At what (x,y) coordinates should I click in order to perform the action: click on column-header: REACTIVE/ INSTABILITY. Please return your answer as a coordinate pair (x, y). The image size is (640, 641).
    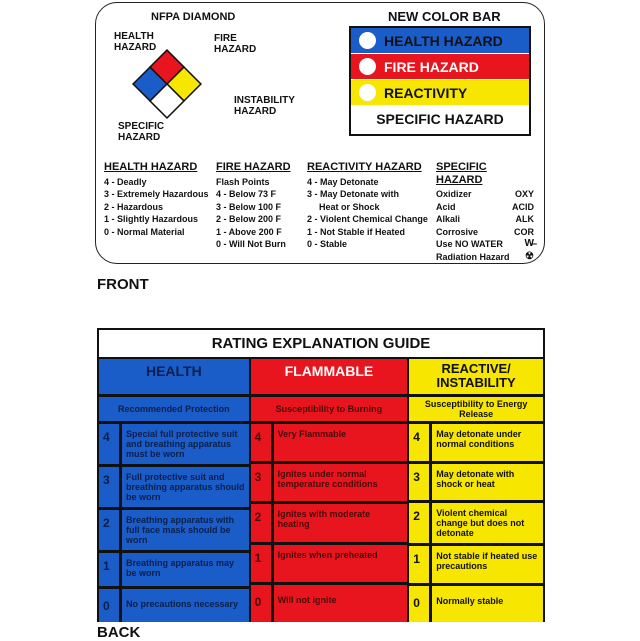
    Looking at the image, I should click on (476, 376).